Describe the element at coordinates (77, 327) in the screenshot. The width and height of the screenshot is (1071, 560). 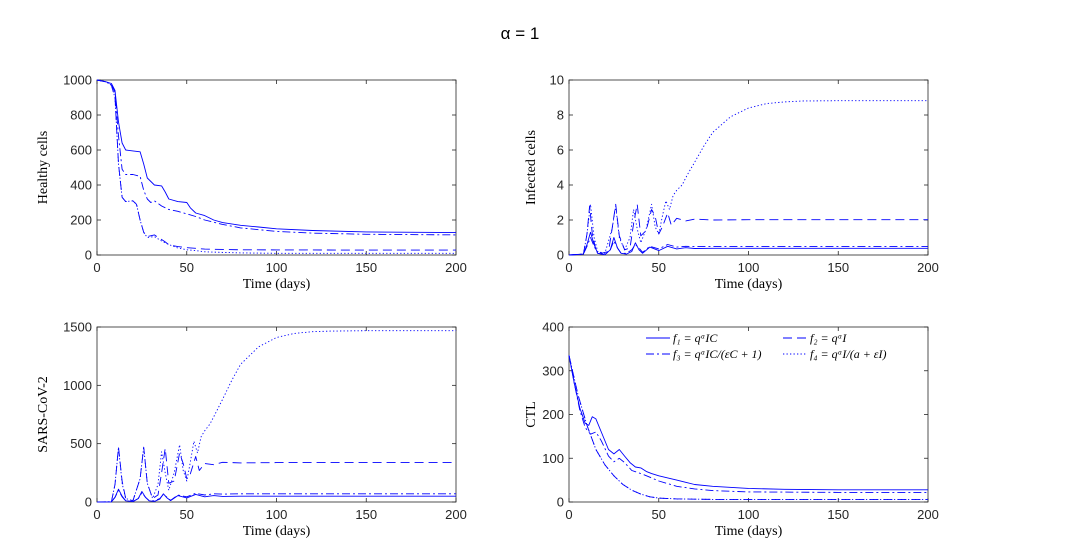
I see `sars-ytick-label: 1500` at that location.